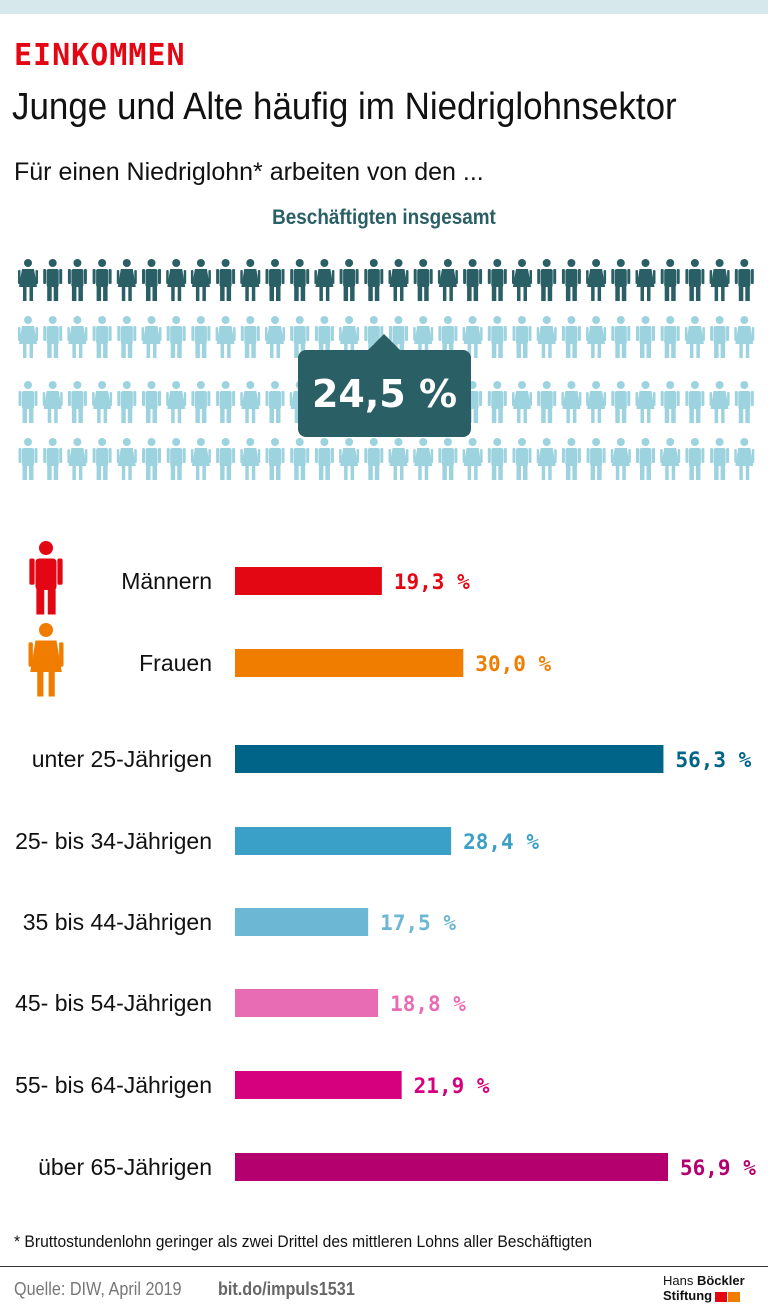 This screenshot has width=768, height=1316. I want to click on top-bar, so click(384, 7).